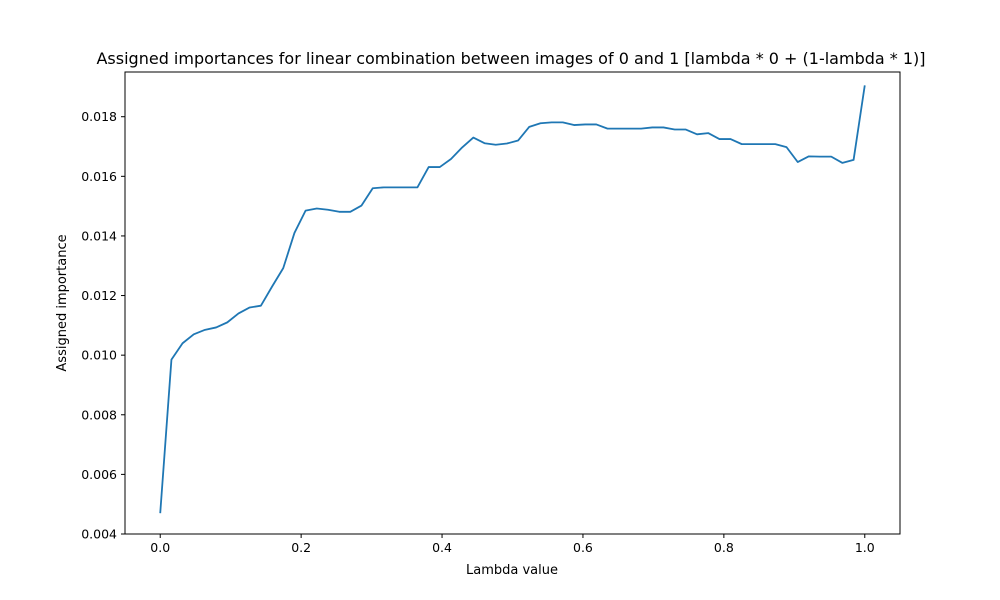  What do you see at coordinates (160, 547) in the screenshot?
I see `x-tick-label: 0.0` at bounding box center [160, 547].